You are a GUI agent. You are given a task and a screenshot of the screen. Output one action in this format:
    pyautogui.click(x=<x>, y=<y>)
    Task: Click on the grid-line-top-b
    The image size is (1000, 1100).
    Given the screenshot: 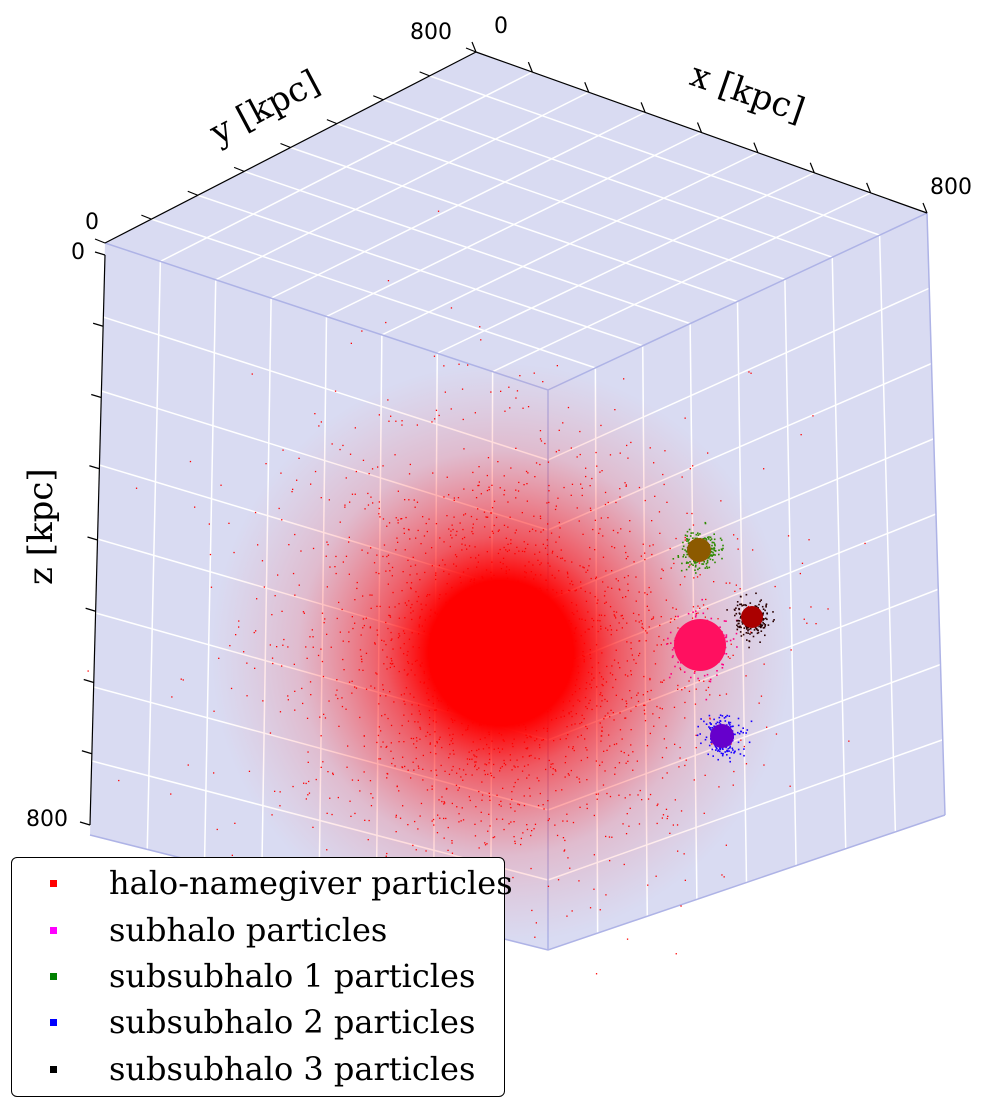 What is the action you would take?
    pyautogui.click(x=625, y=263)
    